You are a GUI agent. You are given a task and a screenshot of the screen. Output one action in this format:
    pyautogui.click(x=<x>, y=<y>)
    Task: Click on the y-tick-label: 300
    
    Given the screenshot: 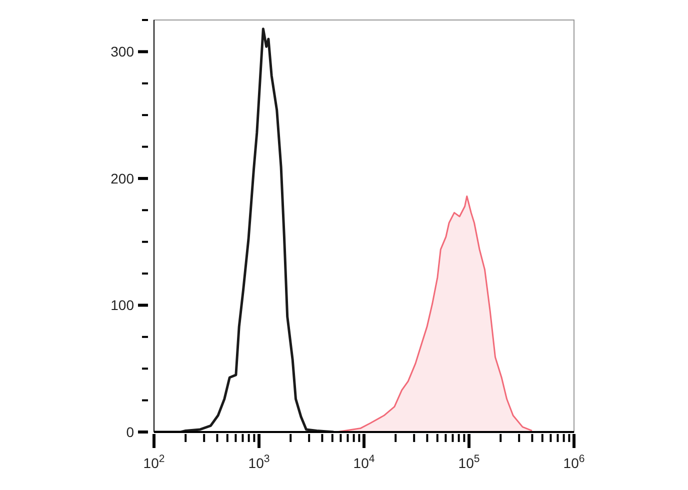 What is the action you would take?
    pyautogui.click(x=122, y=52)
    